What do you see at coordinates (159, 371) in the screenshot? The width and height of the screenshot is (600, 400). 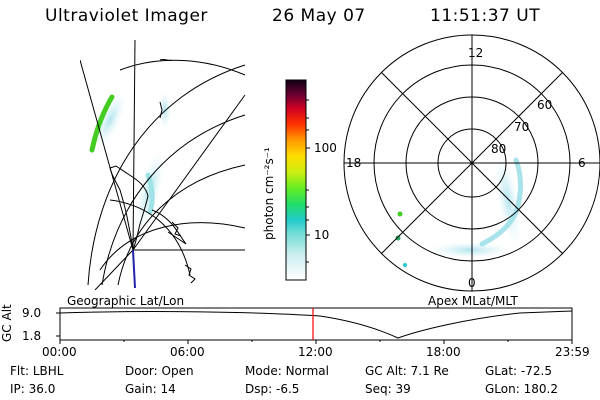 I see `info-door: Door: Open` at bounding box center [159, 371].